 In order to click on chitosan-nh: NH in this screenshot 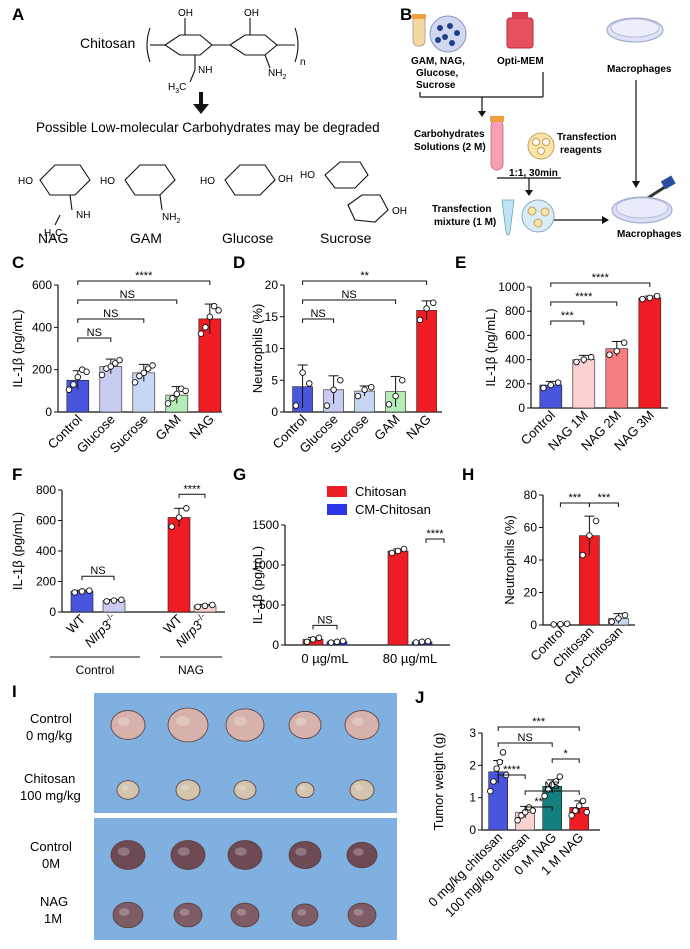, I will do `click(205, 70)`.